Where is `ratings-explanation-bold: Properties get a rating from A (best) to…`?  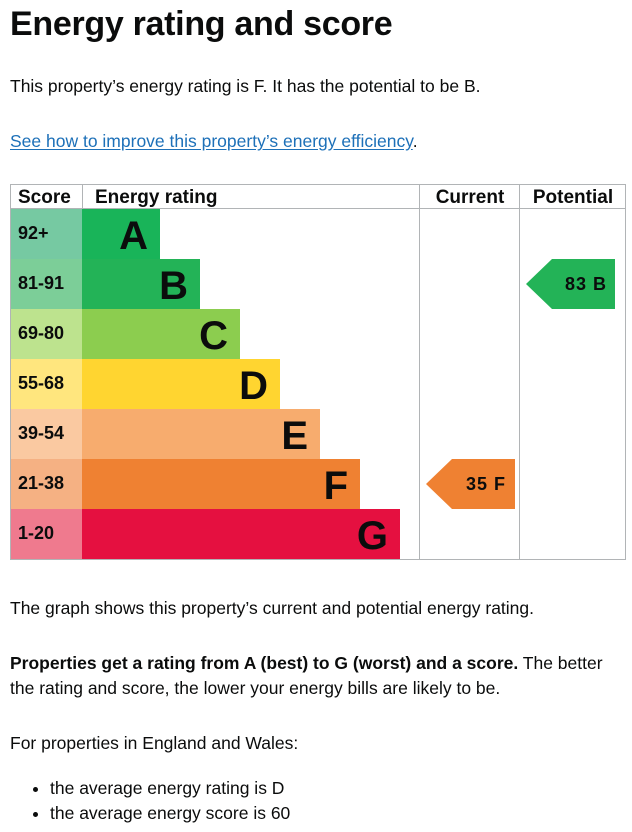 ratings-explanation-bold: Properties get a rating from A (best) to… is located at coordinates (264, 663).